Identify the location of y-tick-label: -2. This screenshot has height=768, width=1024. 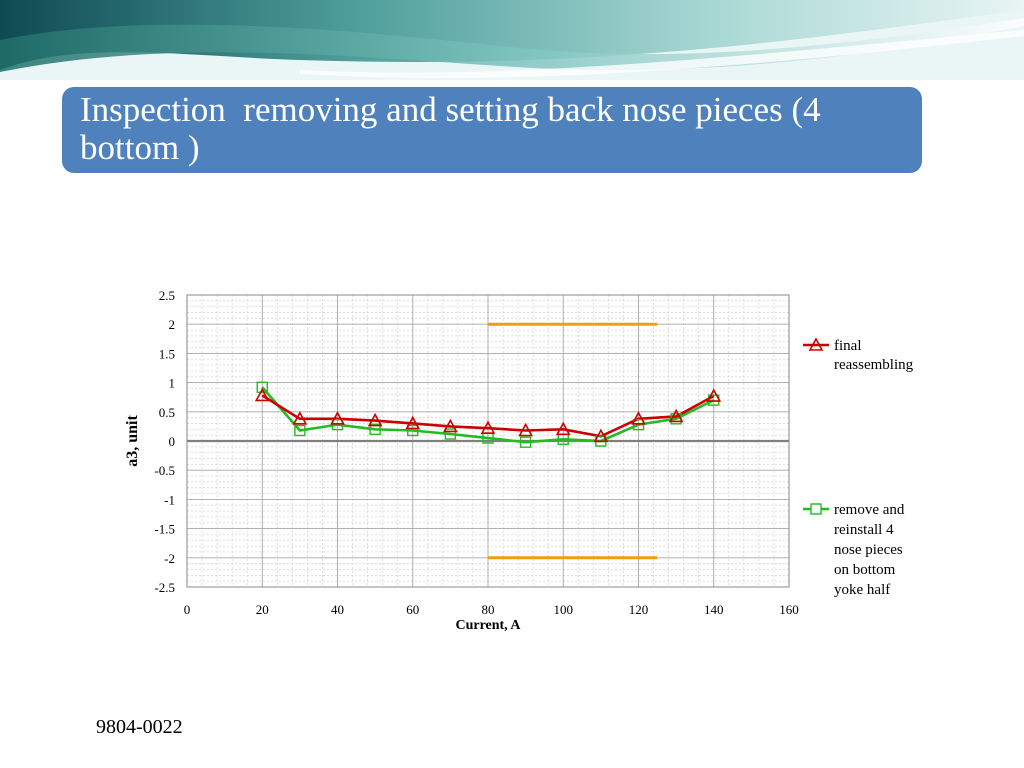
(169, 558).